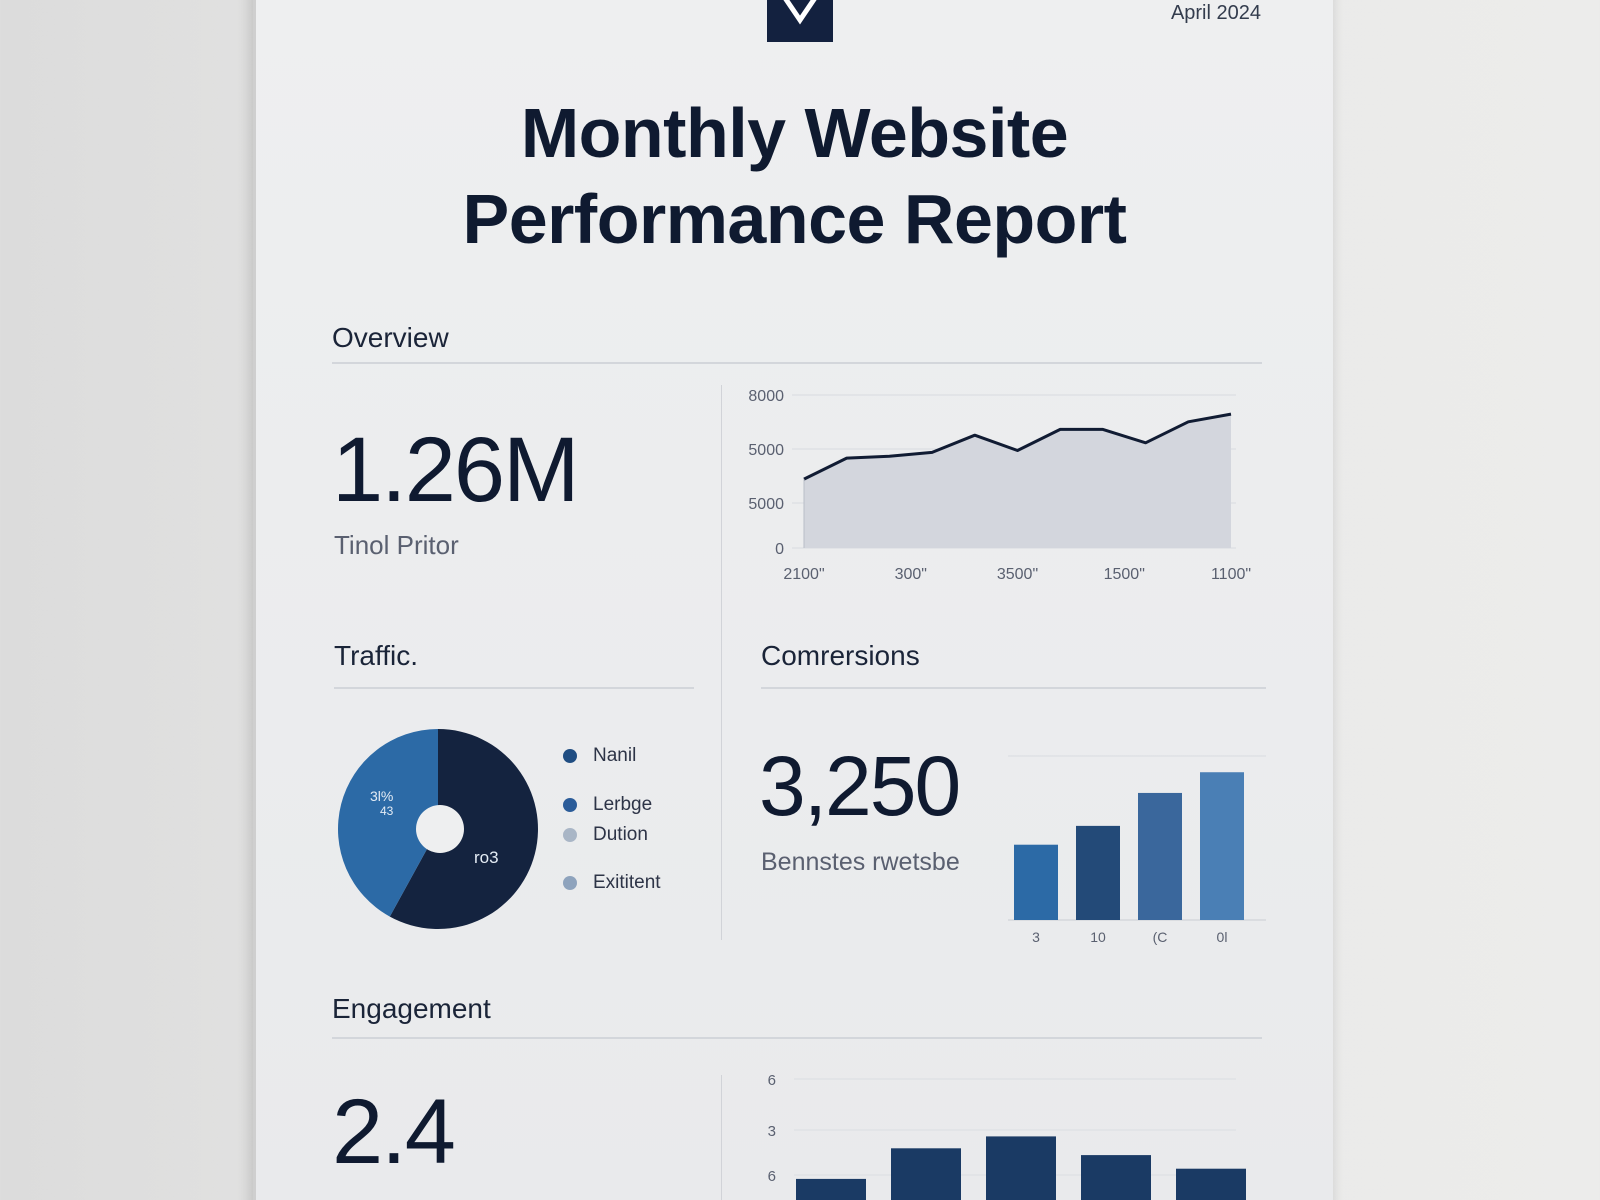  I want to click on legend-item: Nanil, so click(599, 756).